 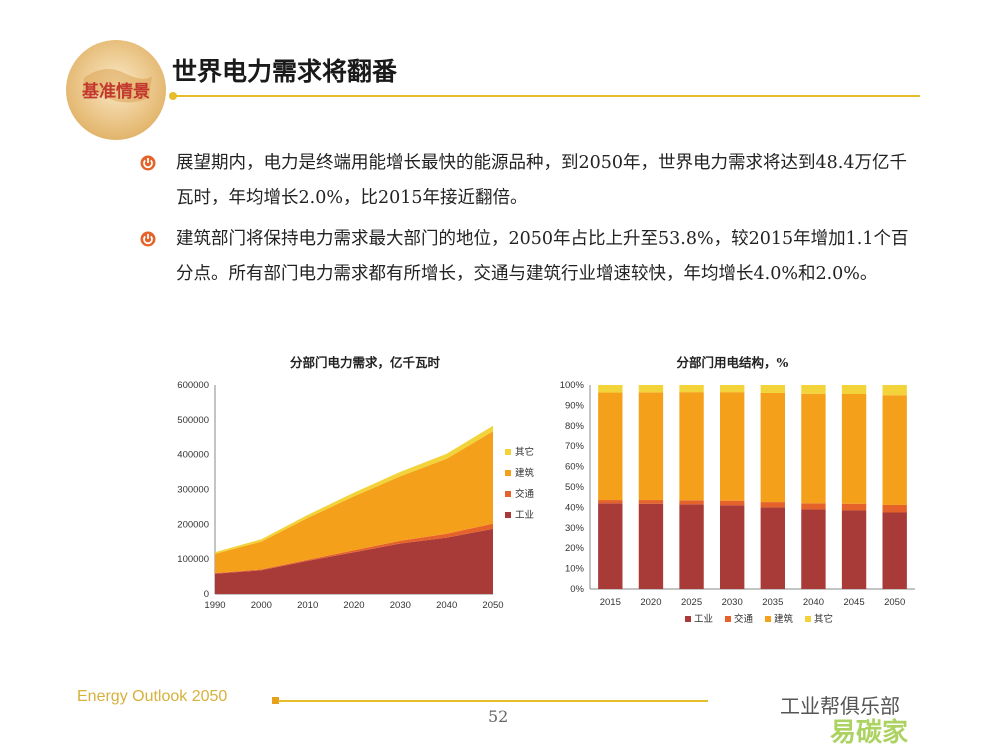 I want to click on x-tick-label: 2015, so click(x=610, y=602).